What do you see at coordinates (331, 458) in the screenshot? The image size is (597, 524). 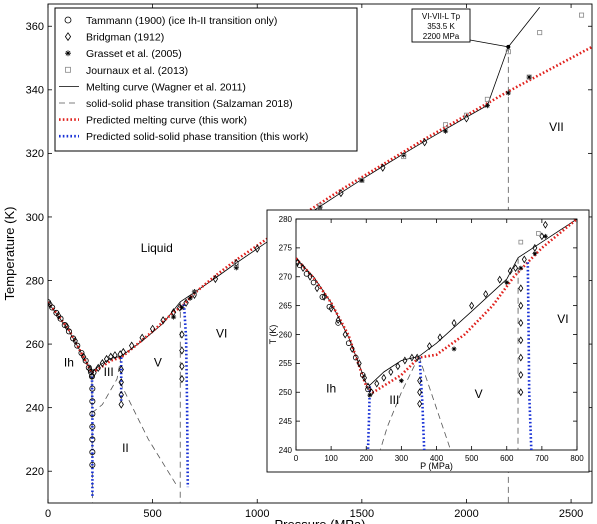 I see `x-tick-label: 100` at bounding box center [331, 458].